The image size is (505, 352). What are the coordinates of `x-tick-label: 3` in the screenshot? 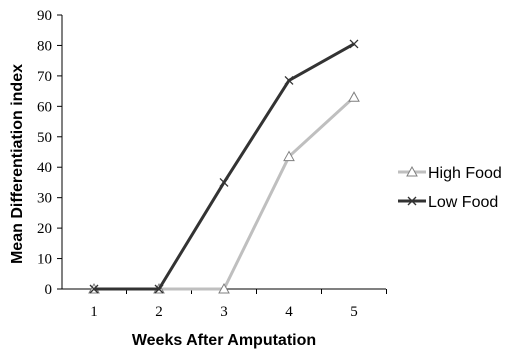 It's located at (224, 312).